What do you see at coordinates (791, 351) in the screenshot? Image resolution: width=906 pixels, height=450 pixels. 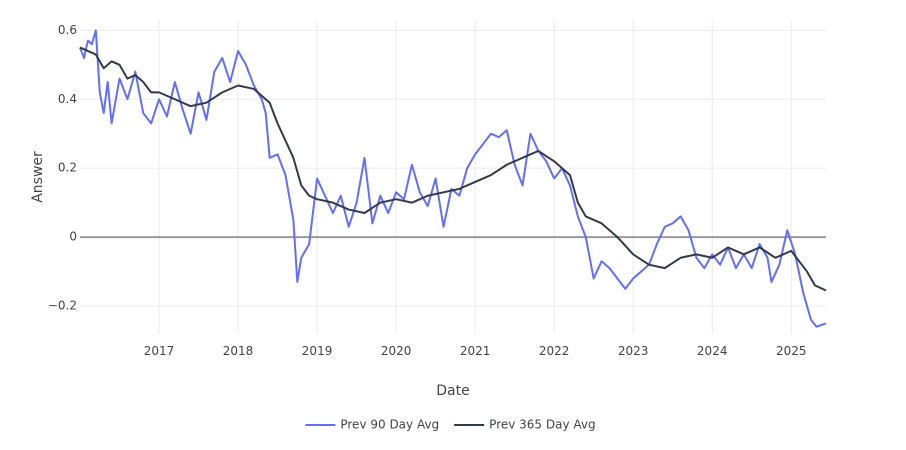 I see `x-tick-label: 2025` at bounding box center [791, 351].